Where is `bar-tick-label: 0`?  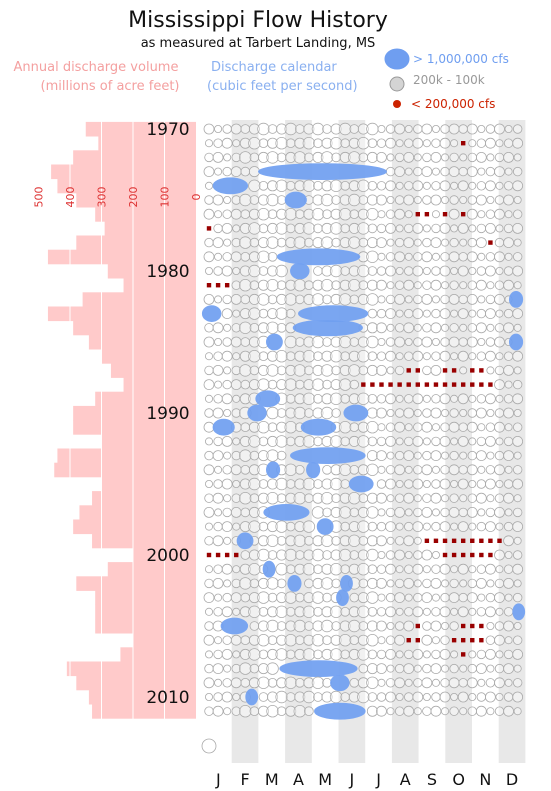
bar-tick-label: 0 is located at coordinates (196, 197).